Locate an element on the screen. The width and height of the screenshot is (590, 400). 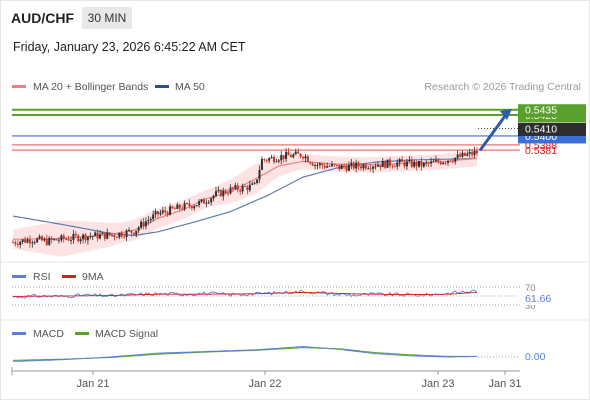
x-axis-tick-label: Jan 22 is located at coordinates (264, 384).